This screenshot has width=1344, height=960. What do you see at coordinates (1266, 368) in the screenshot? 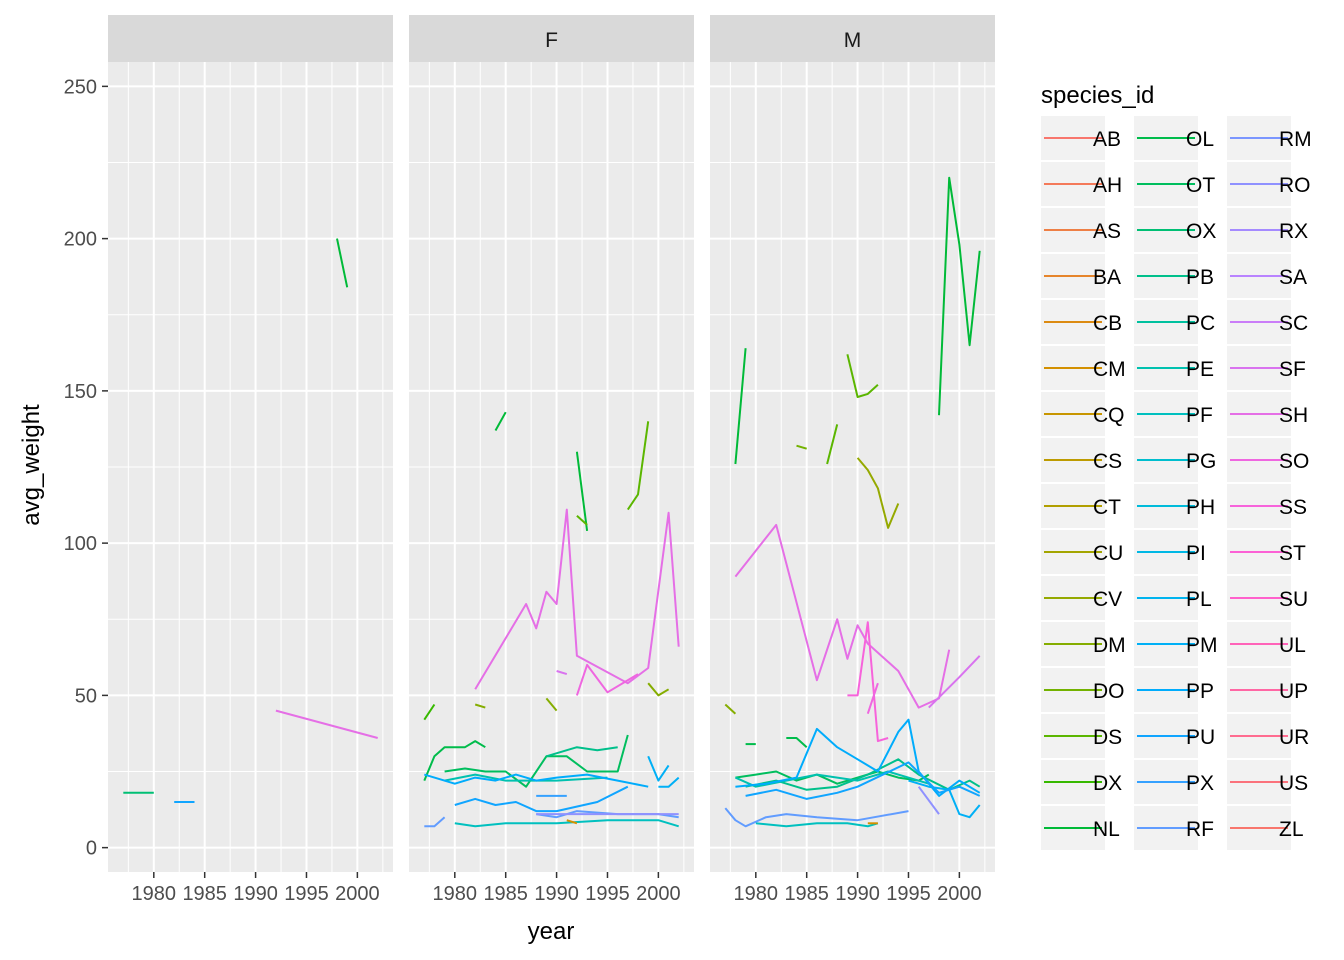
I see `legend-item: SF` at bounding box center [1266, 368].